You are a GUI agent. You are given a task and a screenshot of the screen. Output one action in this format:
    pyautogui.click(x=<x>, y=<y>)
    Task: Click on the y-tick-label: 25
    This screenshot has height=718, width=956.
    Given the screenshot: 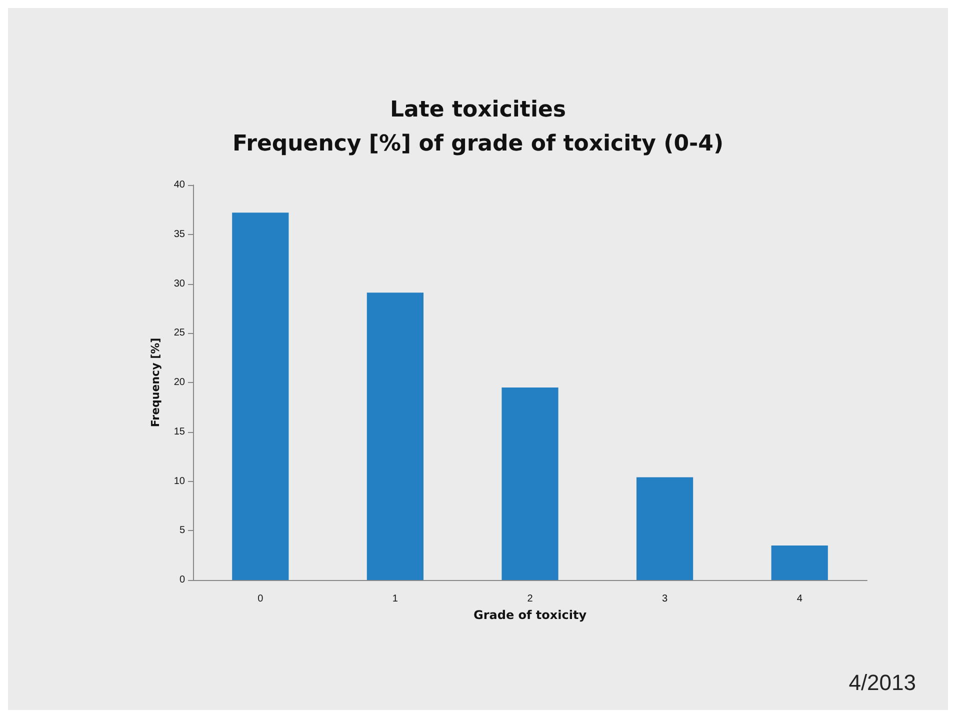 What is the action you would take?
    pyautogui.click(x=180, y=333)
    